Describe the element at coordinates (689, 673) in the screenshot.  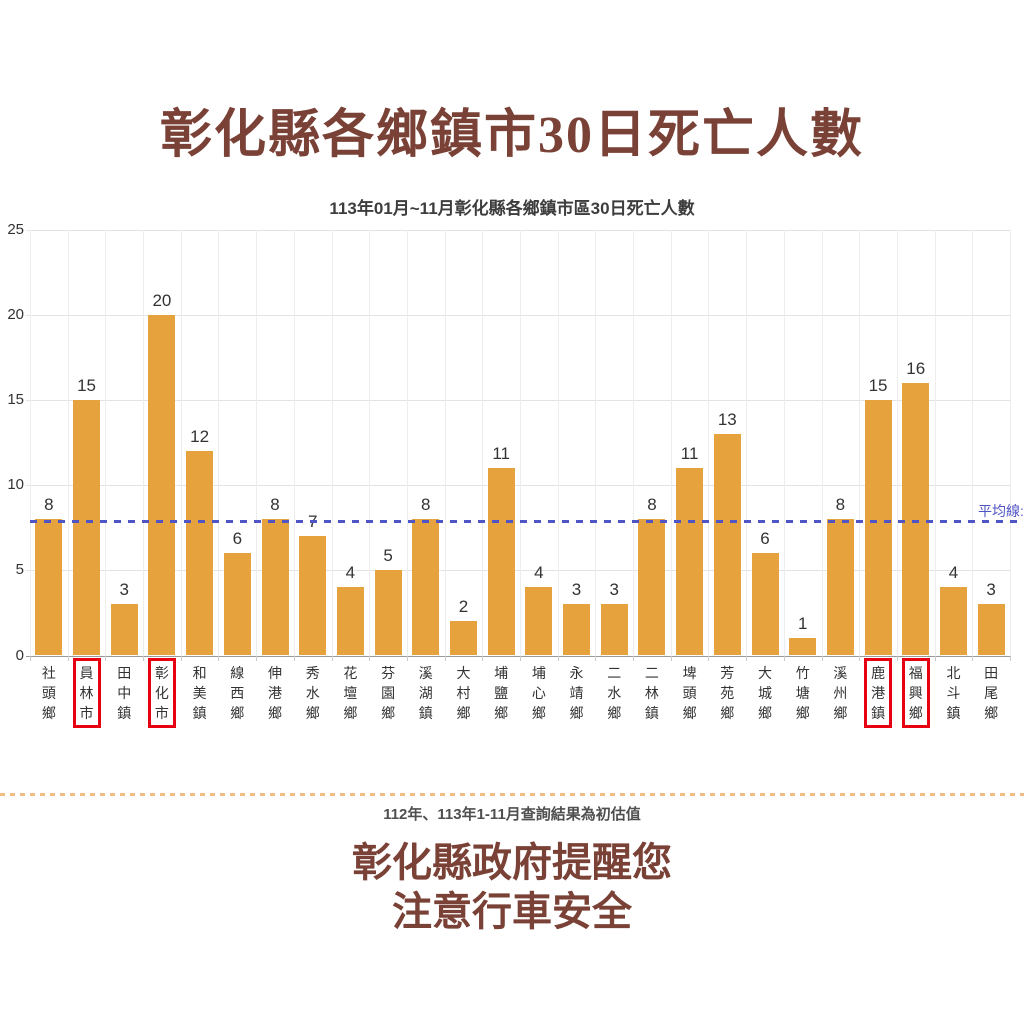
I see `category-character: 埤` at that location.